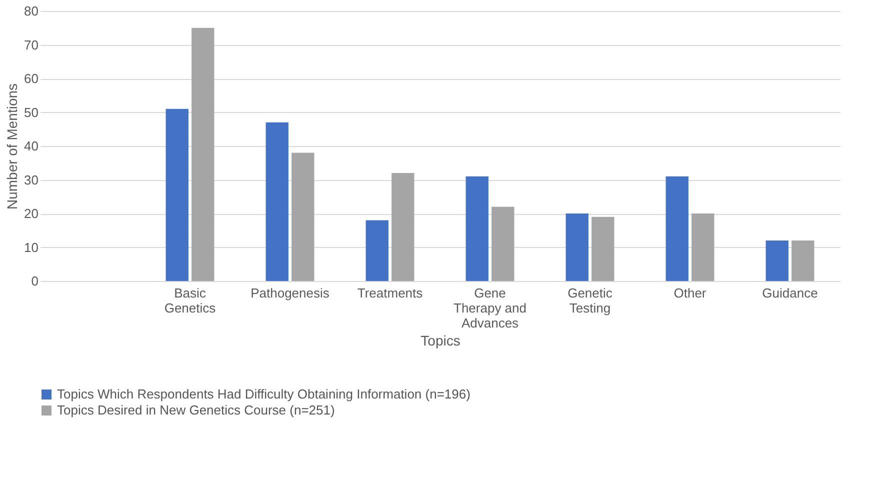  What do you see at coordinates (34, 281) in the screenshot?
I see `y-tick-label: 0` at bounding box center [34, 281].